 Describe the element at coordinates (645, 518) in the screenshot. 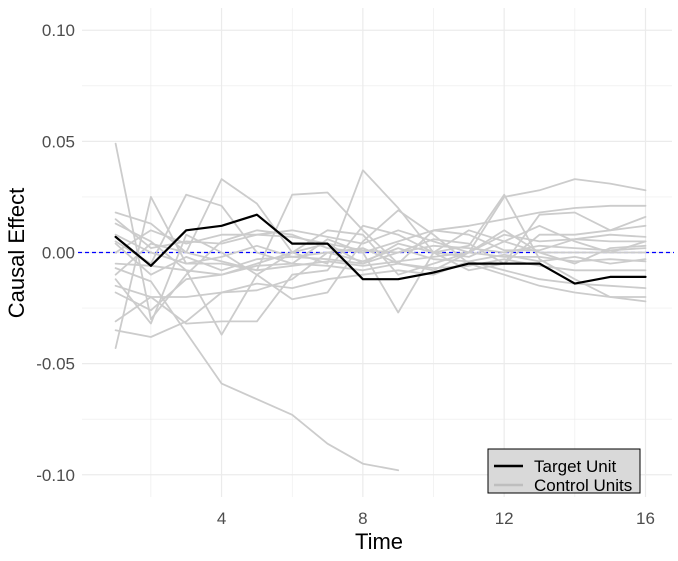

I see `x-tick-label: 16` at that location.